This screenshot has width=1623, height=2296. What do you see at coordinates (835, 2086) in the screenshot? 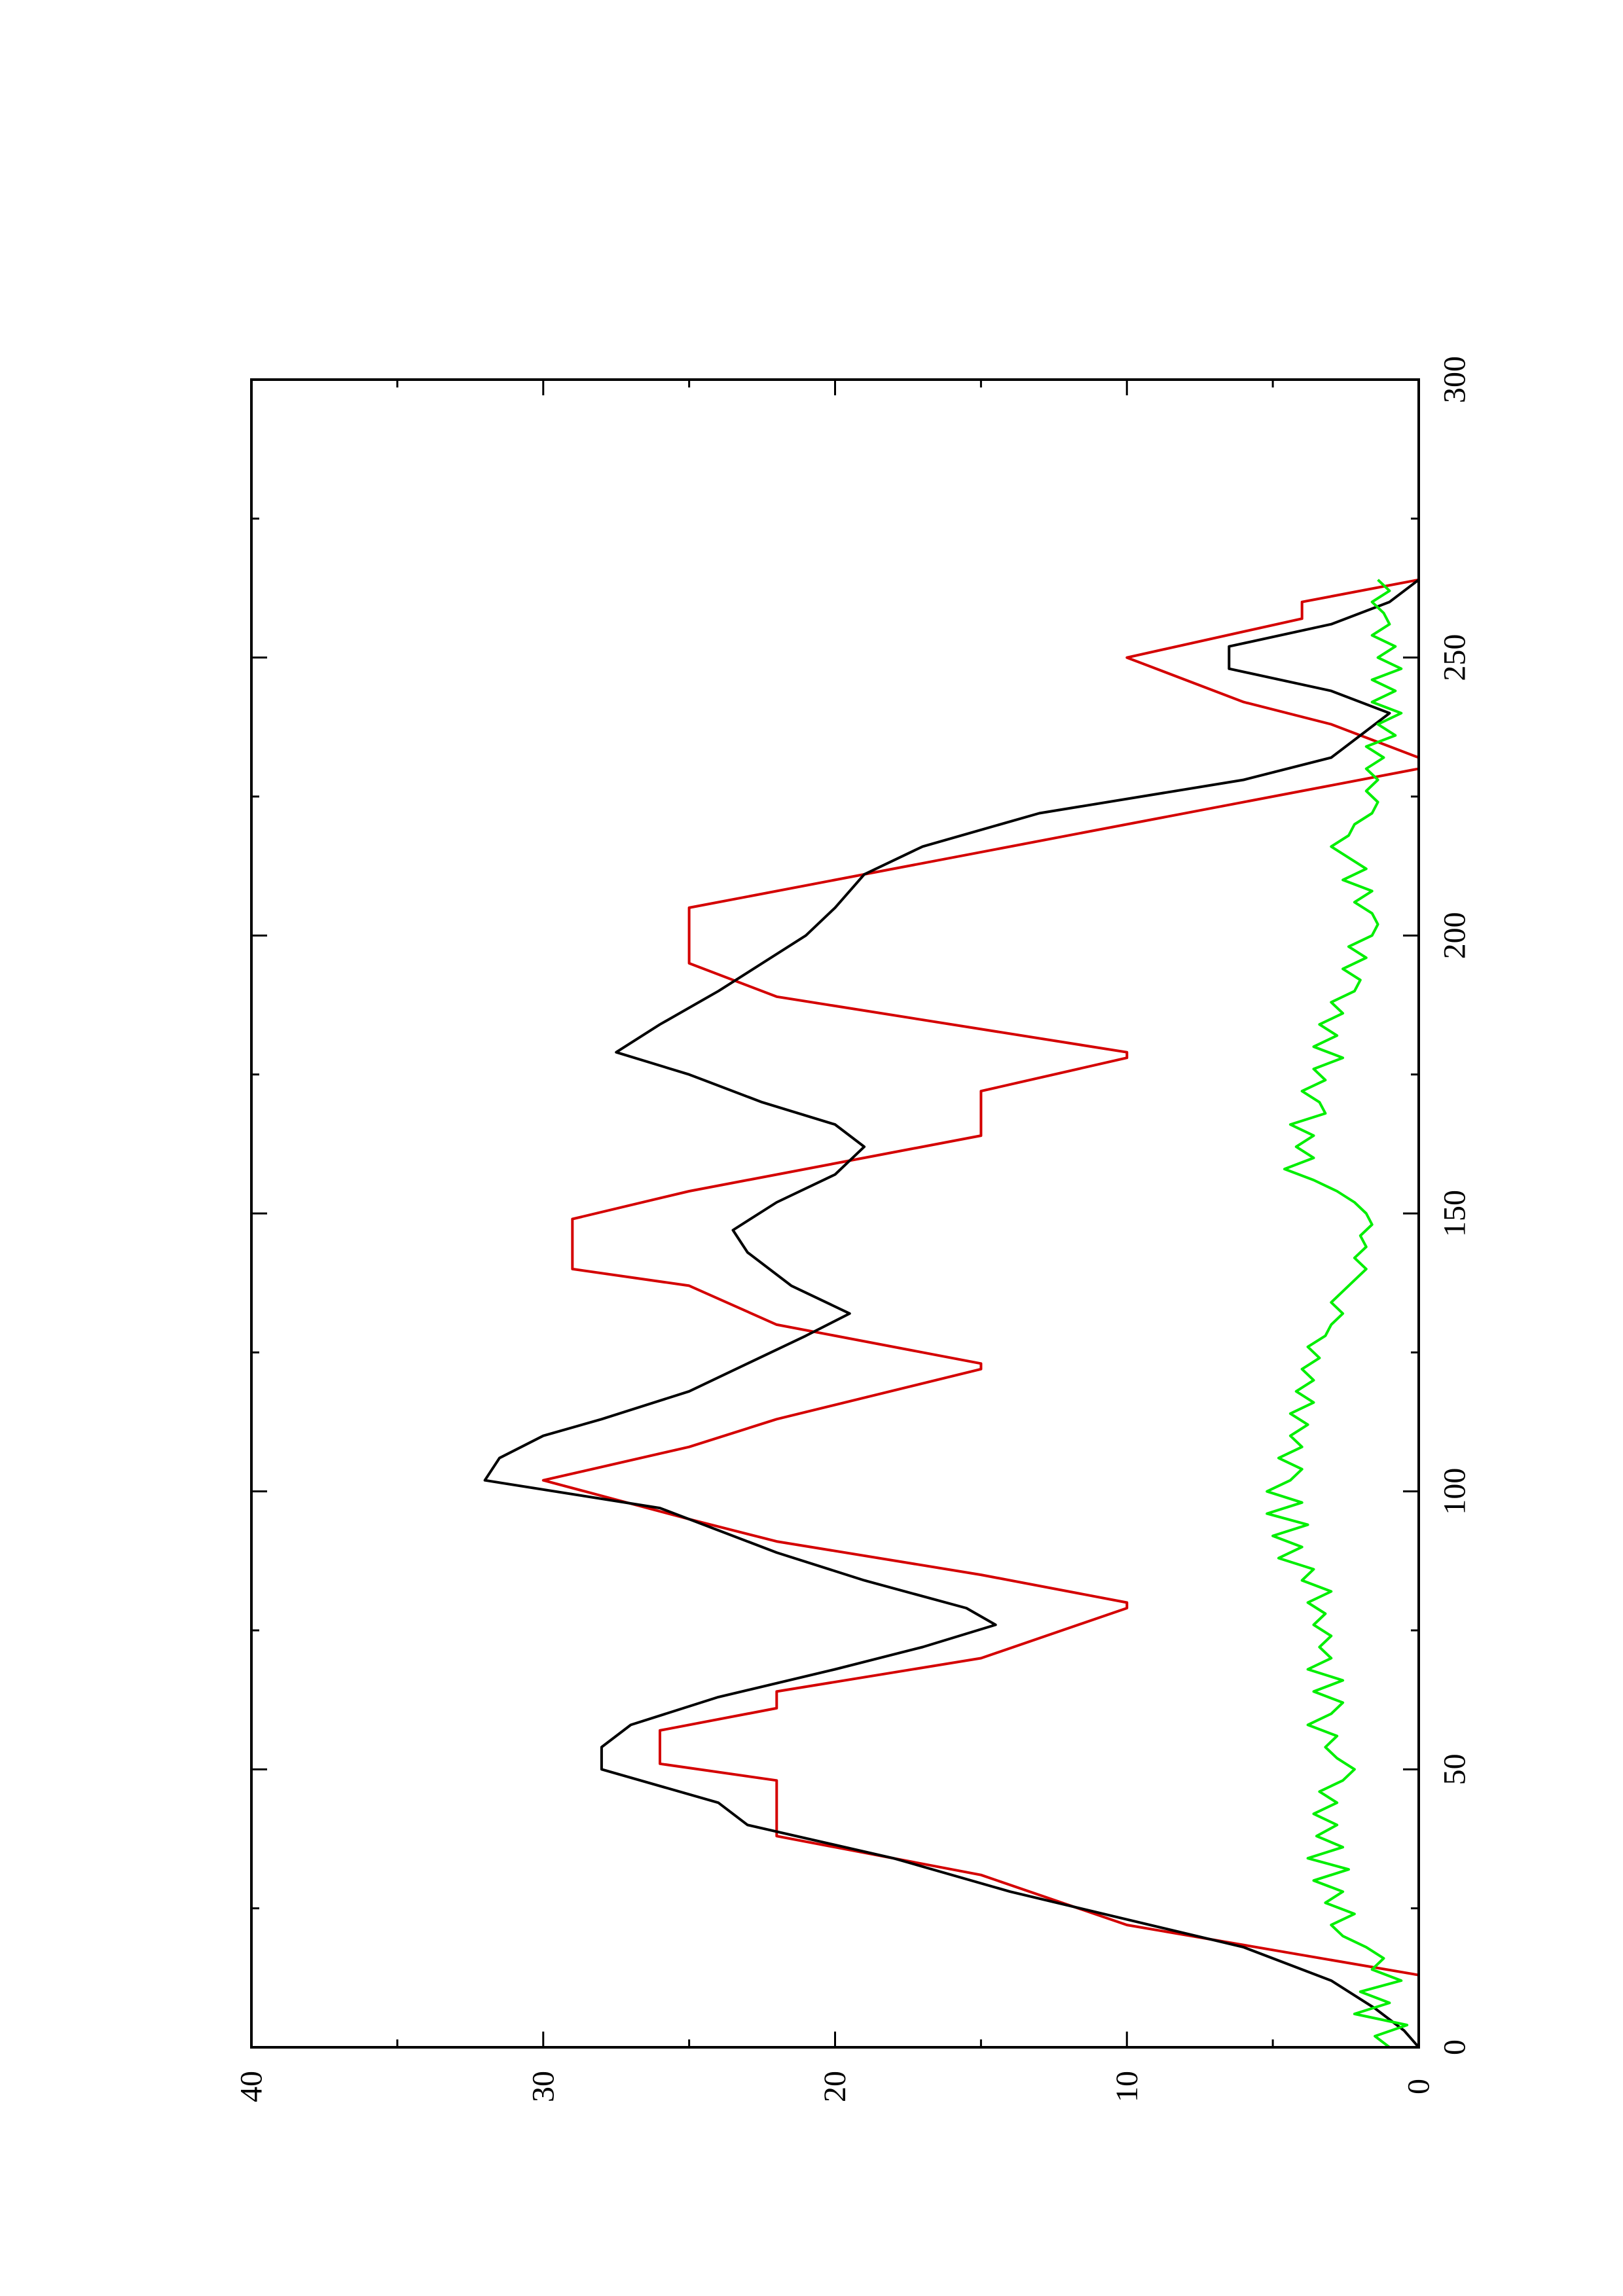
I see `y-tick-label: 20` at bounding box center [835, 2086].